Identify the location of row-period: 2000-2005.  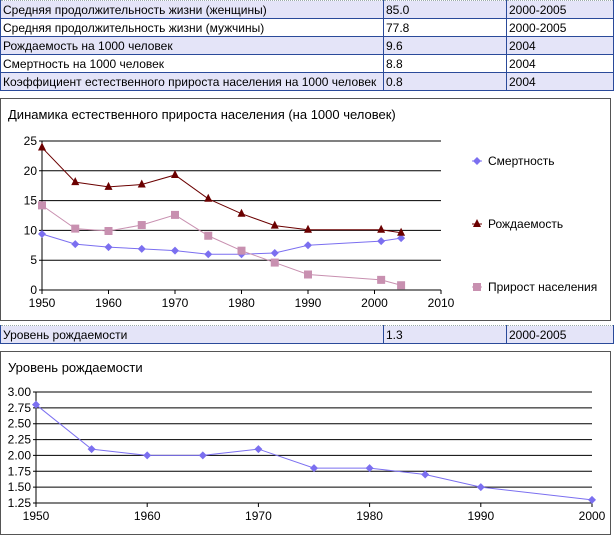
(560, 27).